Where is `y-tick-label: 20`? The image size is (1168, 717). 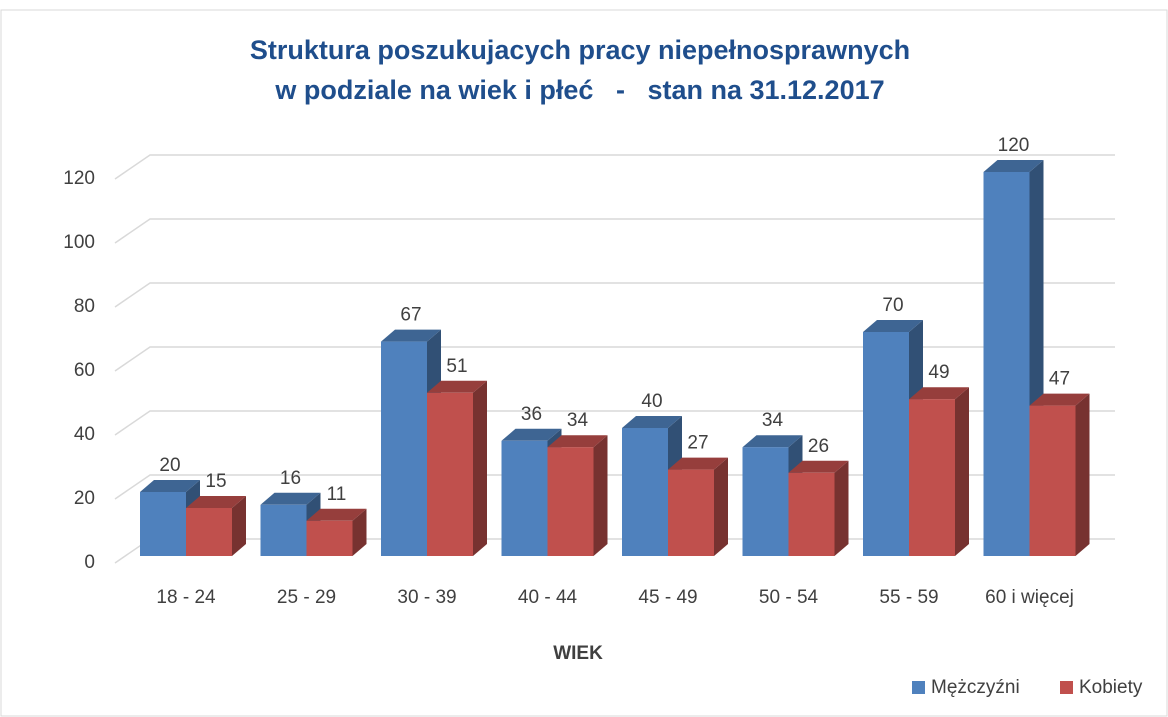 y-tick-label: 20 is located at coordinates (84, 498).